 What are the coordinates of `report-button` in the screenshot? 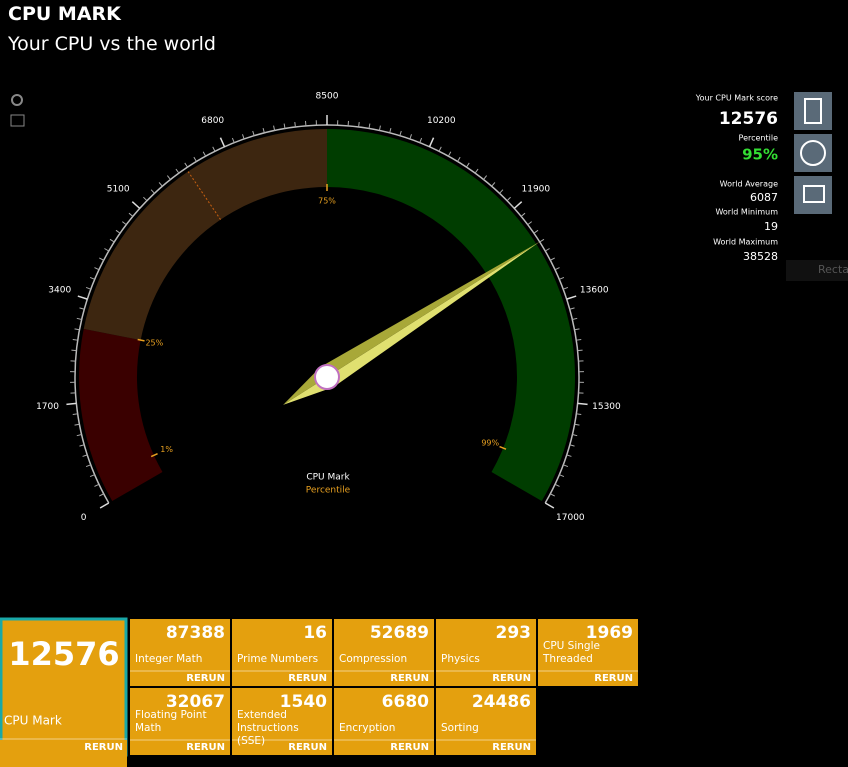 It's located at (813, 111).